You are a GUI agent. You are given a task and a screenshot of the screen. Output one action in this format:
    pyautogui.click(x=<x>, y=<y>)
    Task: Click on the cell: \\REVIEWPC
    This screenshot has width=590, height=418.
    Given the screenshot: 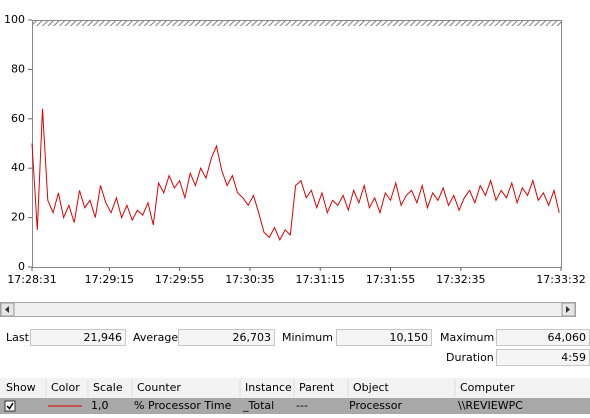 What is the action you would take?
    pyautogui.click(x=490, y=405)
    